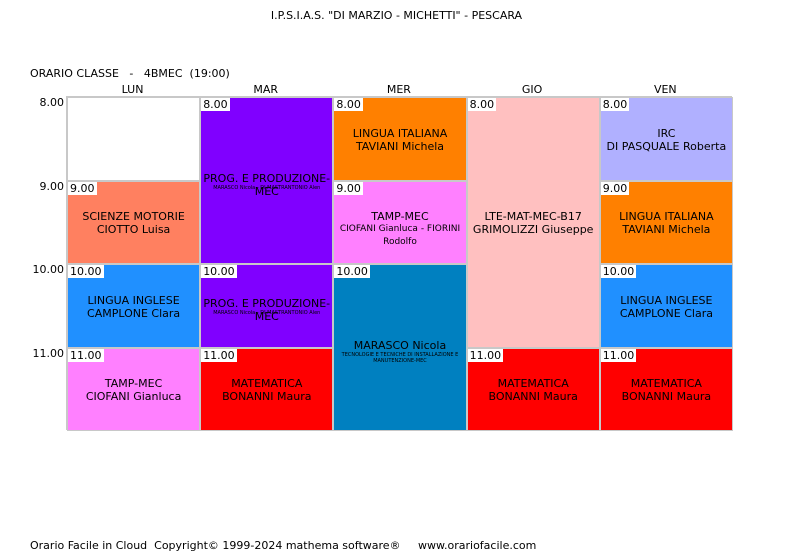 Image resolution: width=793 pixels, height=559 pixels. I want to click on lesson-cell: 8.00 IRC DI PASQUALE Roberta, so click(666, 139).